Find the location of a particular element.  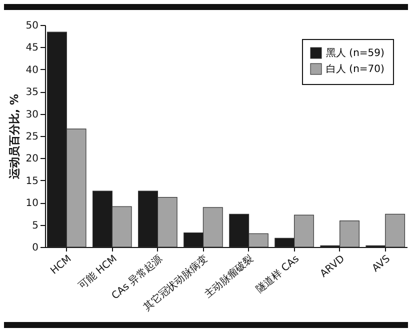

x-tick-label: 隧道样 CAs is located at coordinates (278, 274).